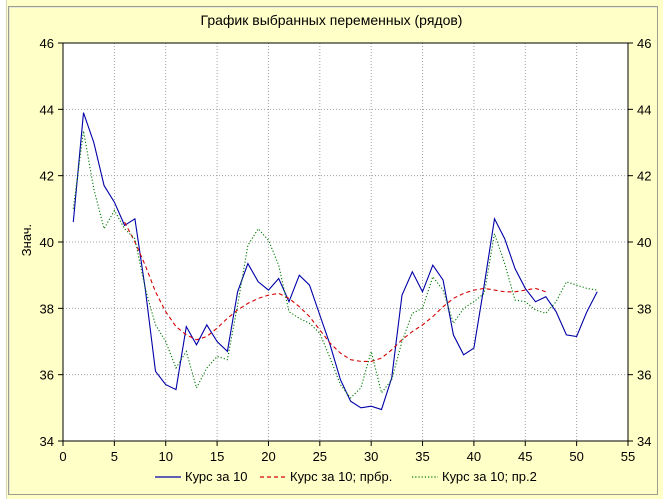  What do you see at coordinates (165, 456) in the screenshot?
I see `x-tick-label: 10` at bounding box center [165, 456].